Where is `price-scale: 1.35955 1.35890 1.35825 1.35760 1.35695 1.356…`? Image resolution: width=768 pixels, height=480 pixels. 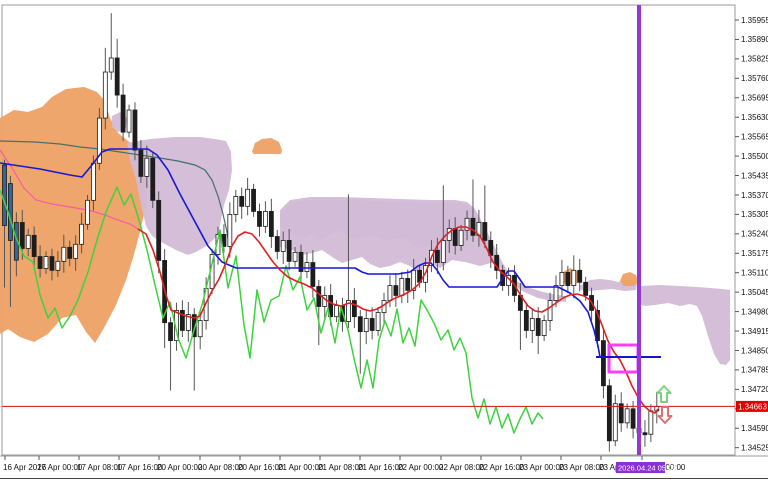 price-scale: 1.35955 1.35890 1.35825 1.35760 1.35695 1.356… is located at coordinates (751, 234).